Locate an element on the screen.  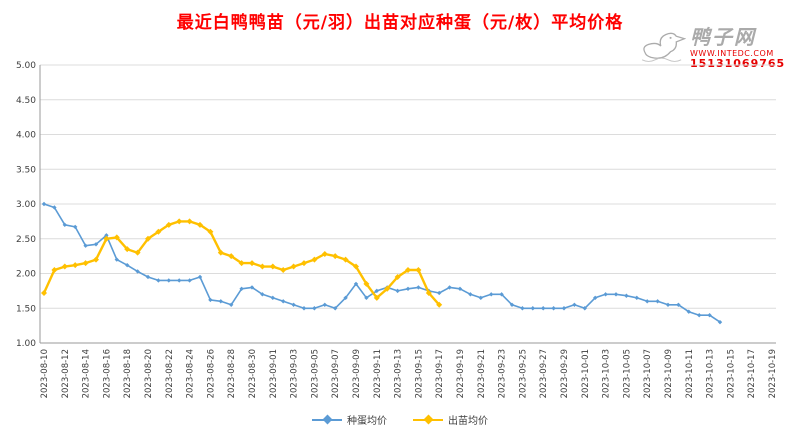
x-tick-label: 2023-09-23 is located at coordinates (503, 373).